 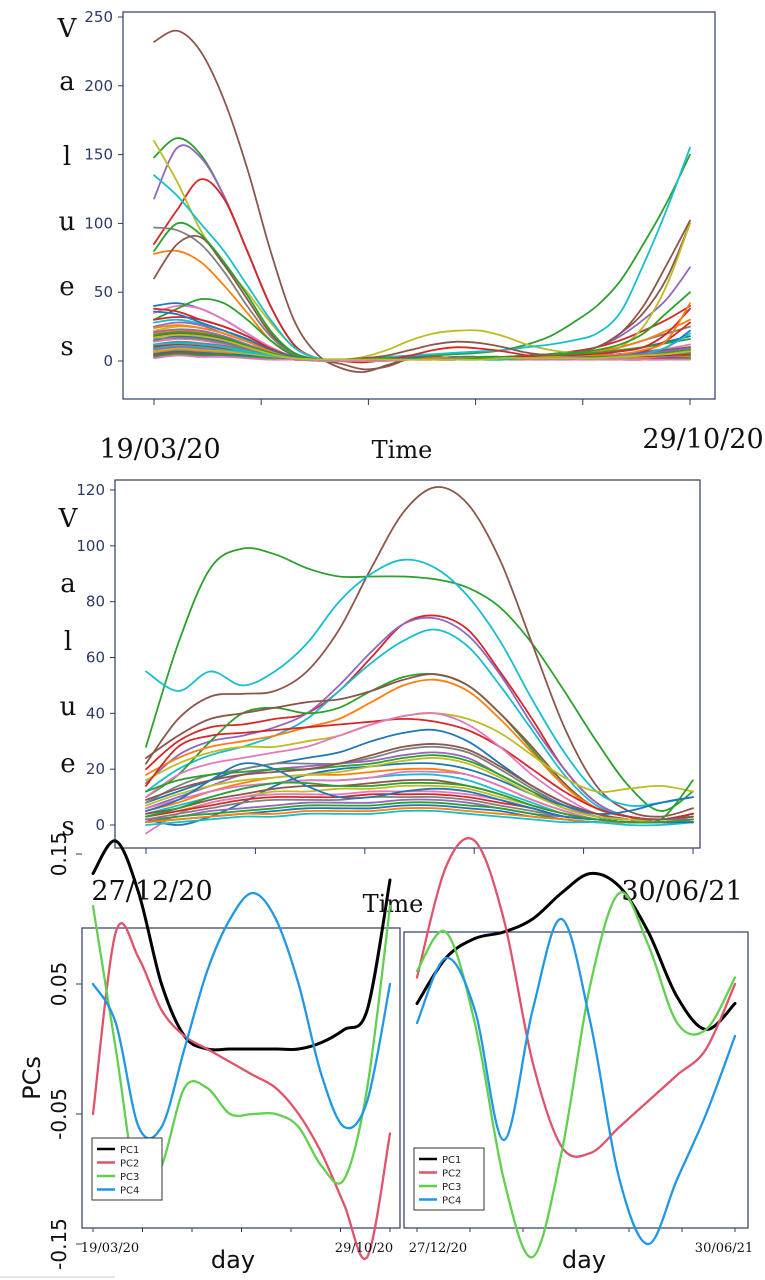 I want to click on series-line-s6, so click(x=422, y=253).